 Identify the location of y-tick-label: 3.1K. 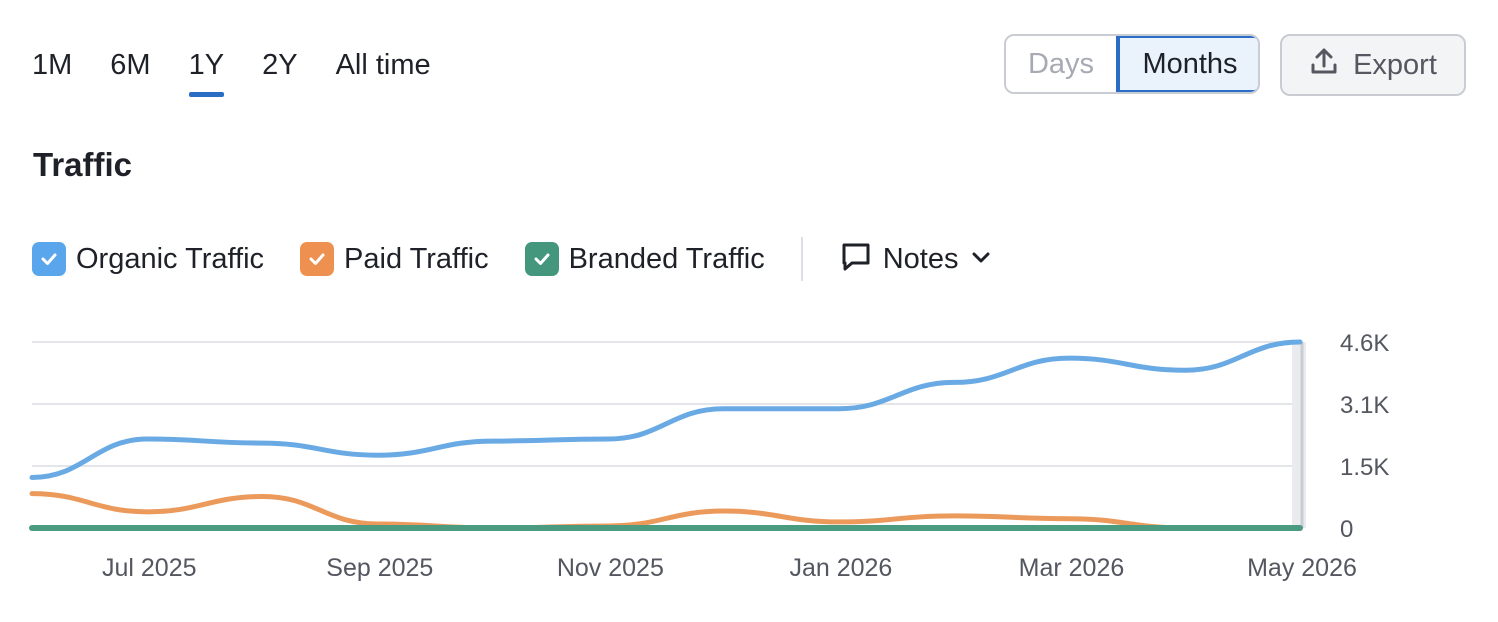
(1364, 405).